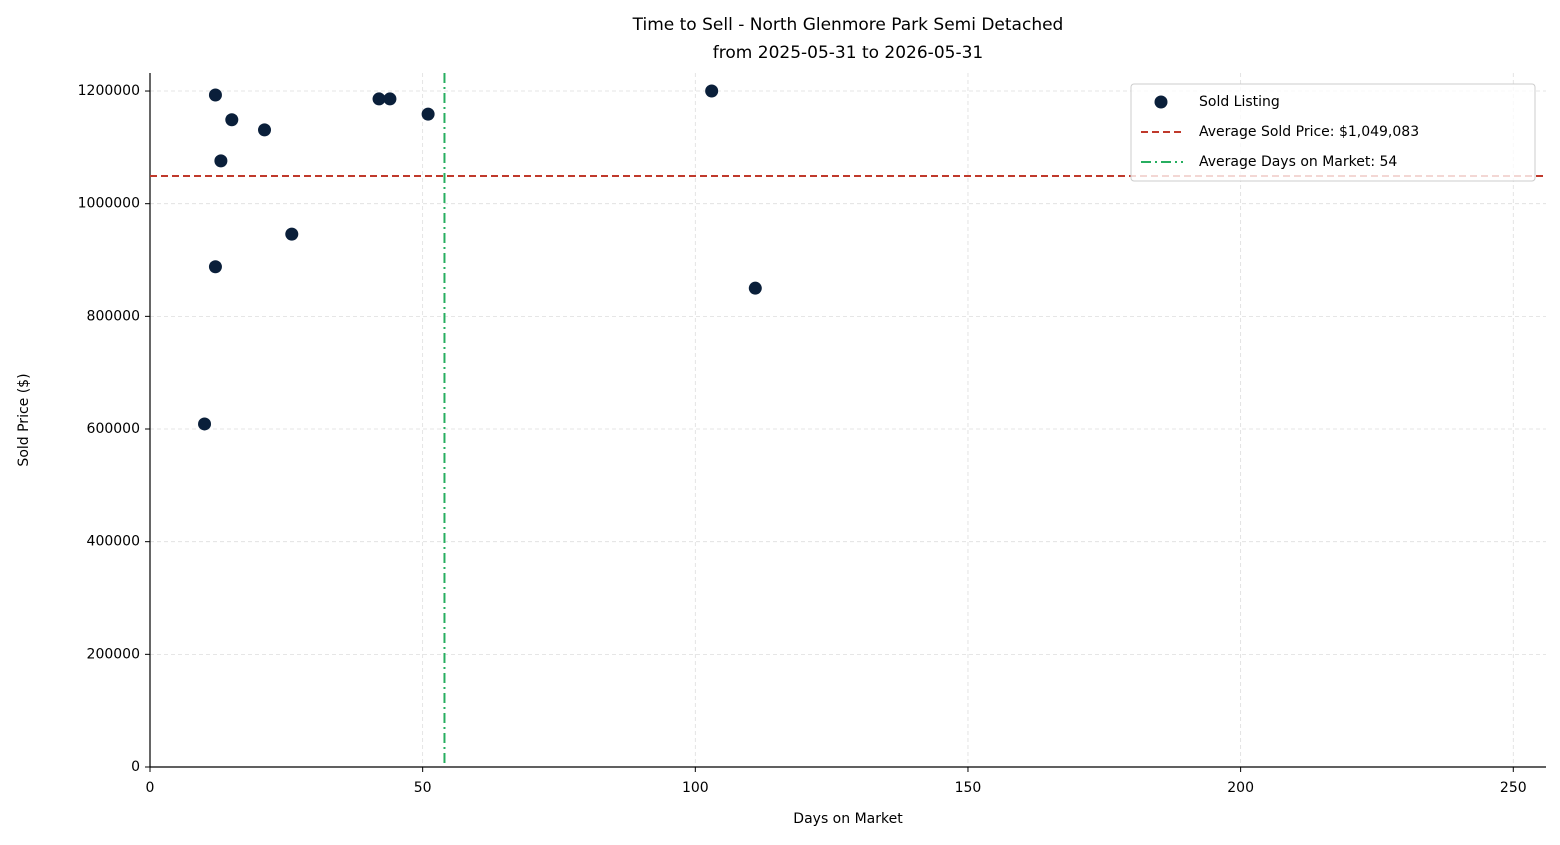  Describe the element at coordinates (109, 91) in the screenshot. I see `y-tick-label: 1200000` at that location.